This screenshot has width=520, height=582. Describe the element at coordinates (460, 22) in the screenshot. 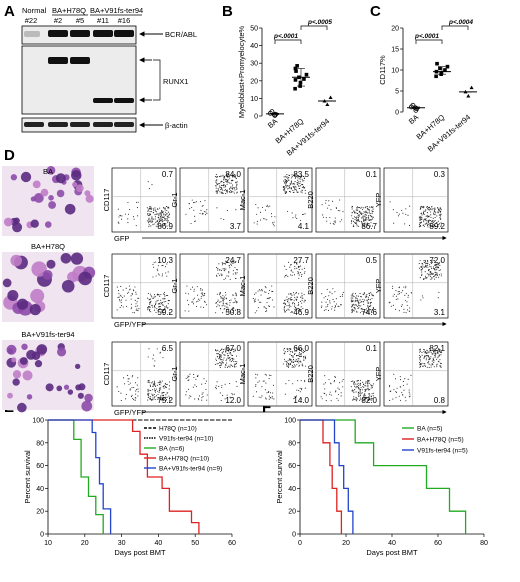

I see `p-value-label: p<.0004` at that location.